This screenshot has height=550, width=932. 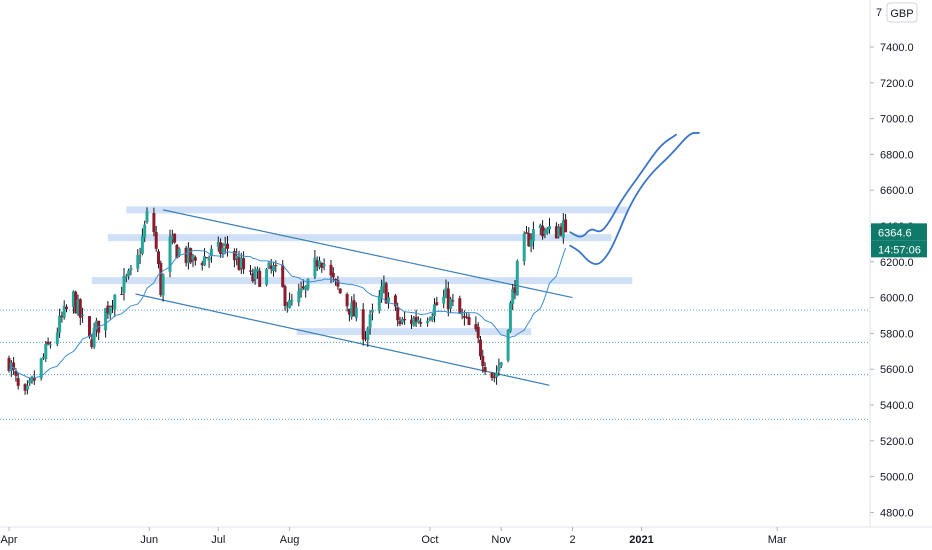 I want to click on price-tick-label: 5000.0, so click(x=897, y=478).